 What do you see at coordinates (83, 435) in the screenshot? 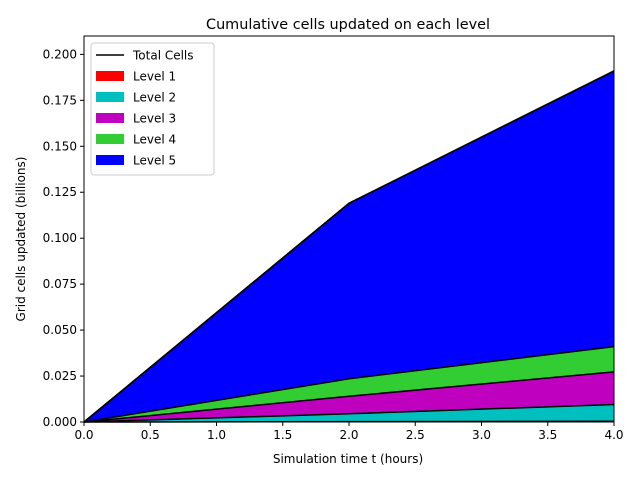
I see `x-tick-label: 0.0` at bounding box center [83, 435].